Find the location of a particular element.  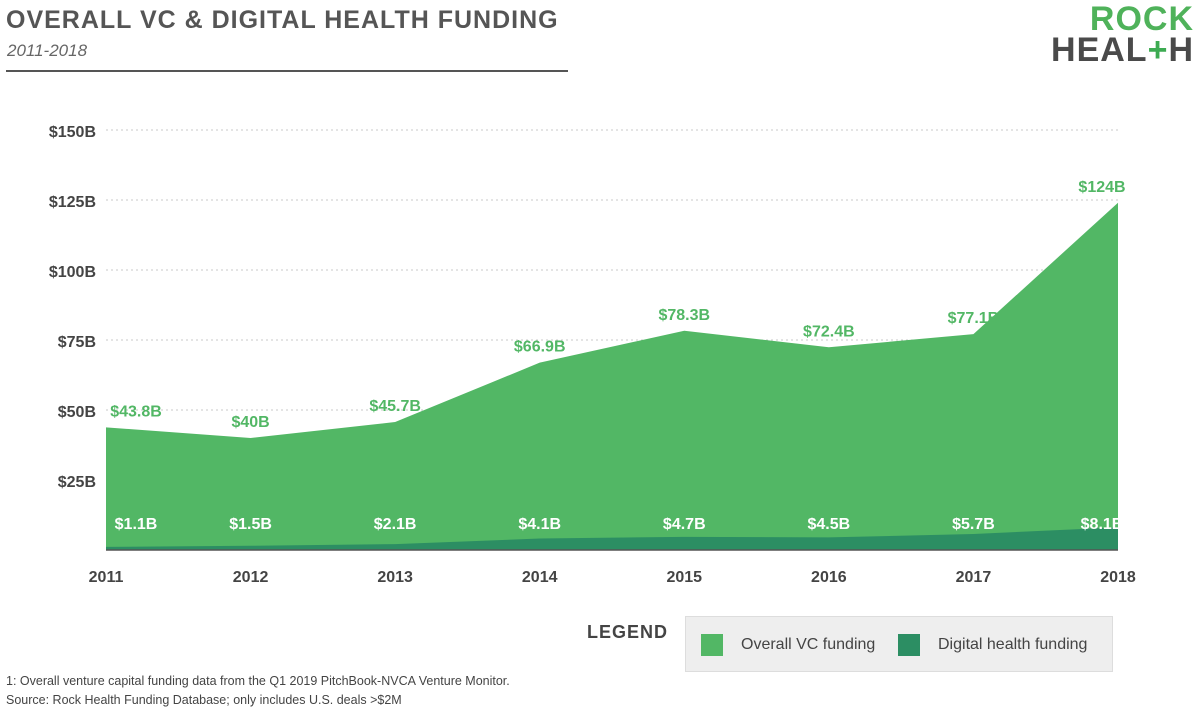

legend-label-digital: Digital health funding is located at coordinates (1013, 644).